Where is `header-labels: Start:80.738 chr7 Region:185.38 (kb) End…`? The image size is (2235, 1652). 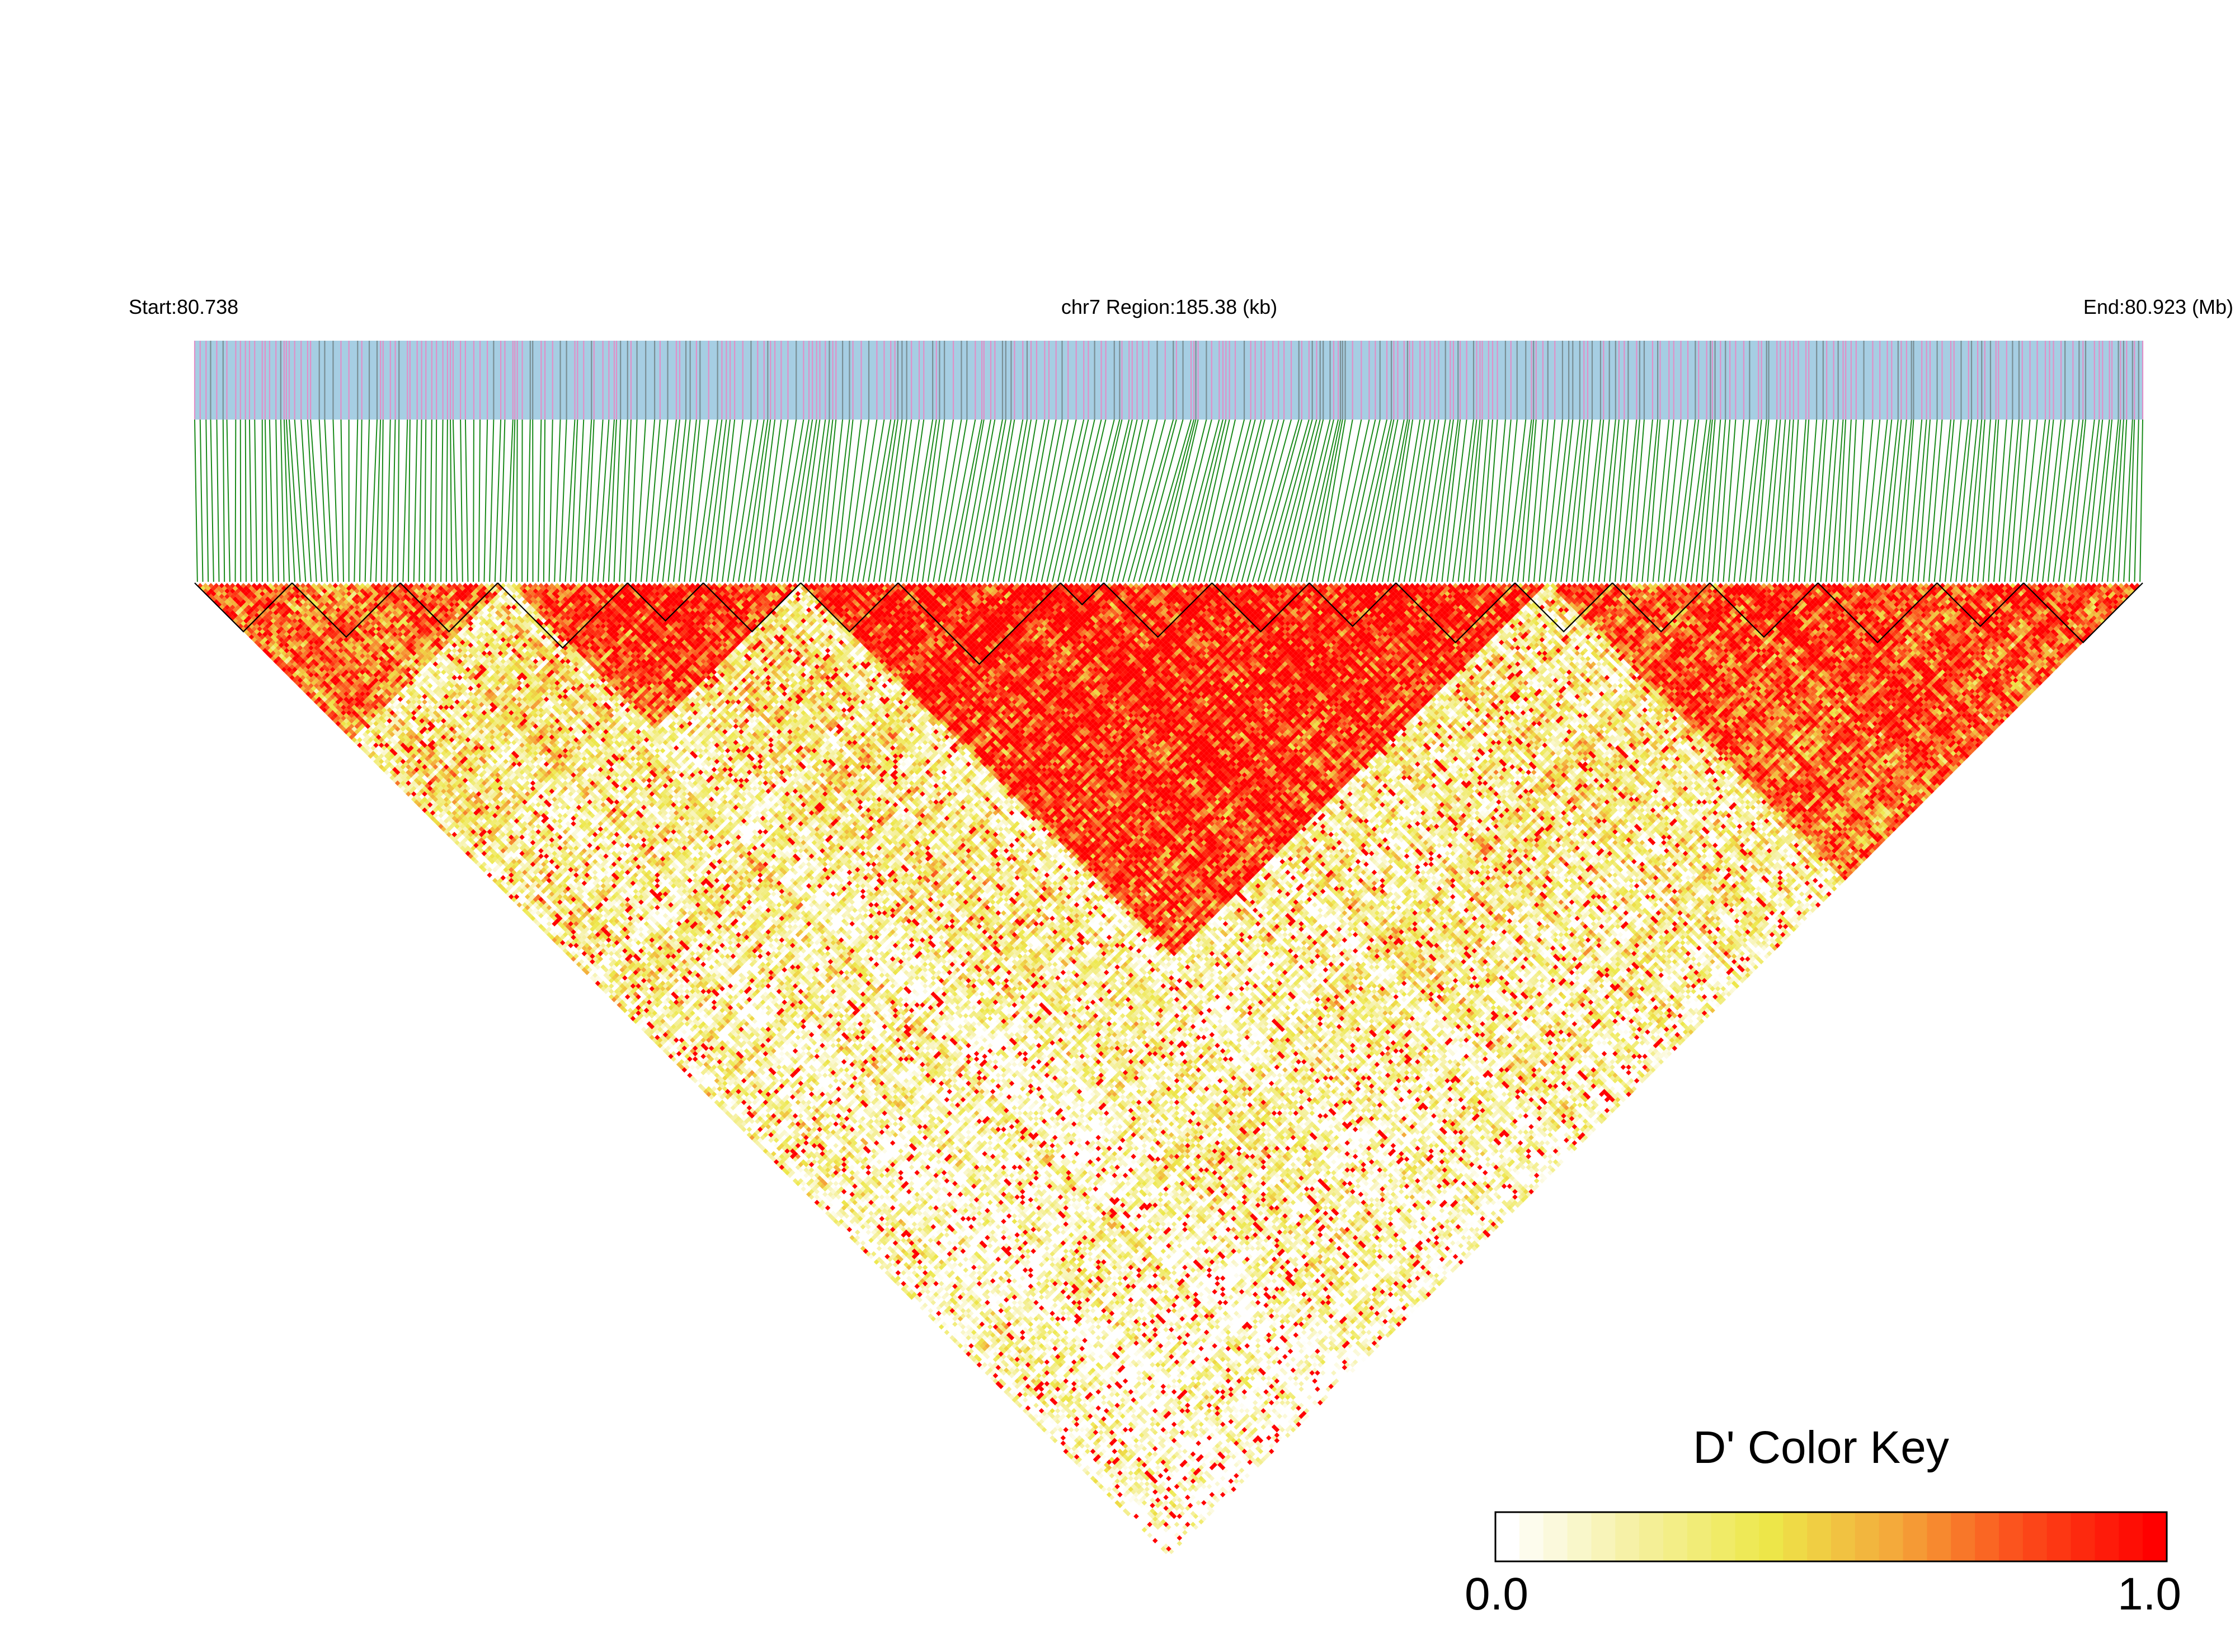 header-labels: Start:80.738 chr7 Region:185.38 (kb) End… is located at coordinates (1181, 306).